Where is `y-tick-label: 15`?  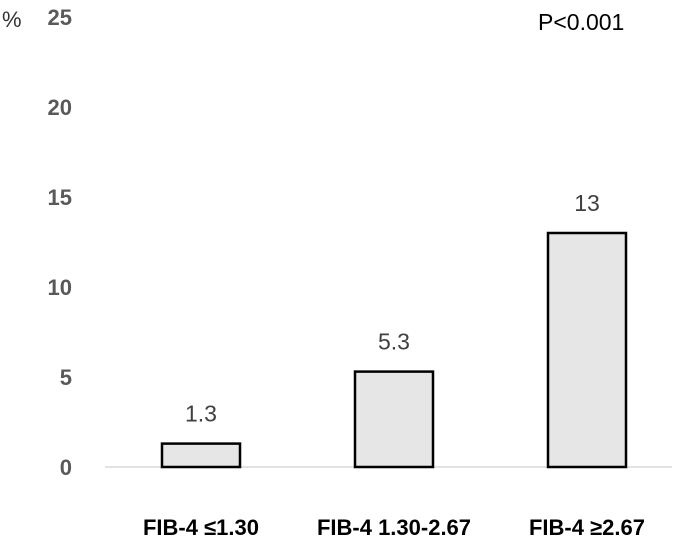
y-tick-label: 15 is located at coordinates (60, 197).